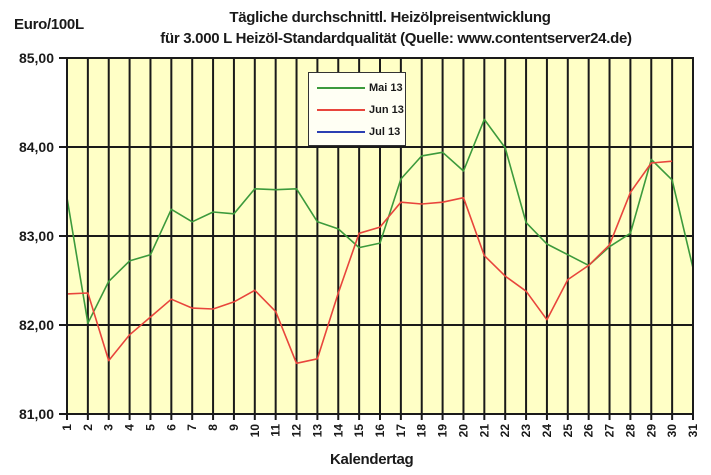 Image resolution: width=711 pixels, height=475 pixels. Describe the element at coordinates (341, 110) in the screenshot. I see `legend-swatch-jun` at that location.